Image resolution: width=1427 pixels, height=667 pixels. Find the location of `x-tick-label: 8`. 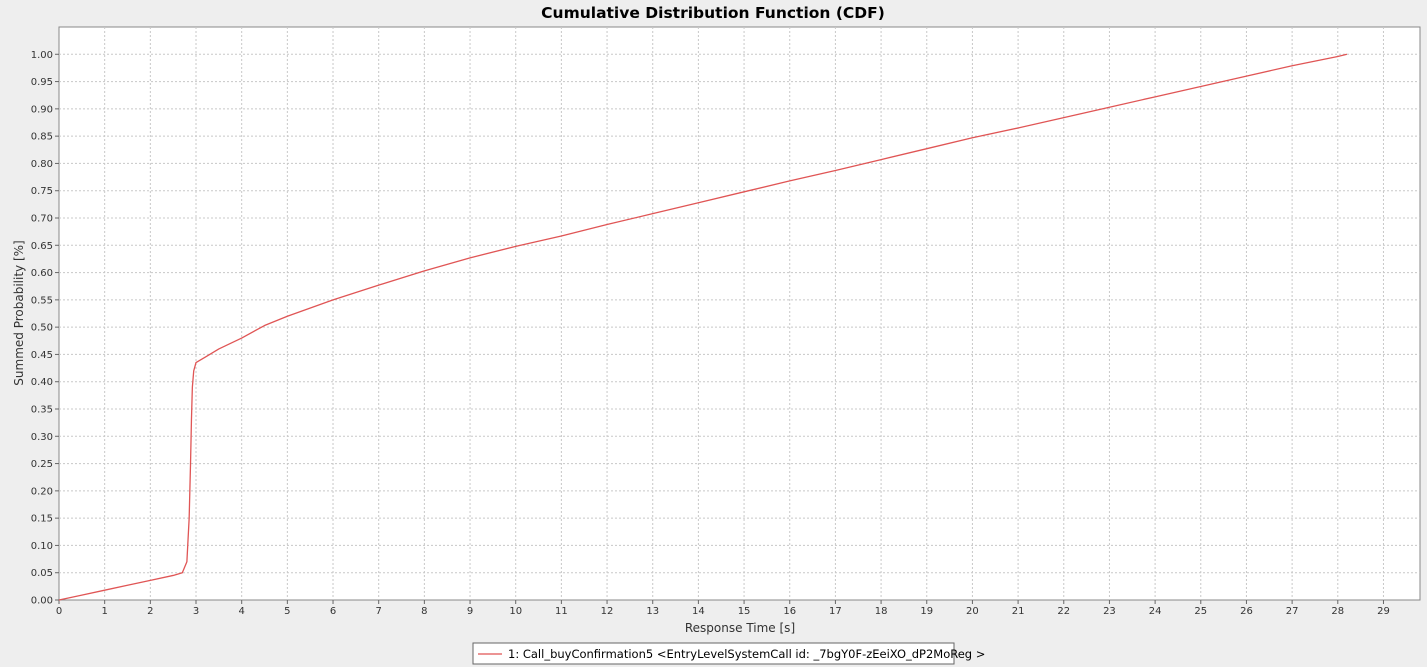

x-tick-label: 8 is located at coordinates (424, 611).